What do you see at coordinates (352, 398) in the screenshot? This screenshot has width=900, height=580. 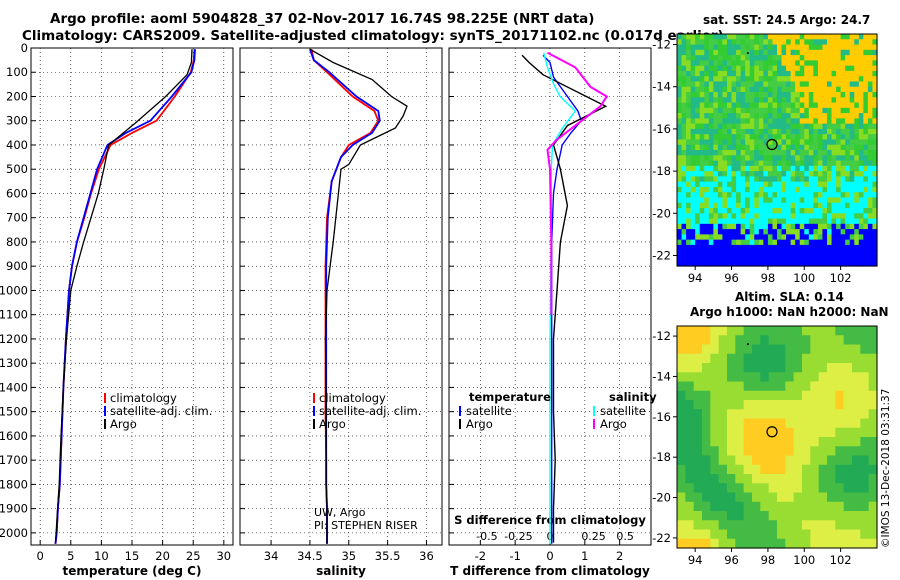 I see `legend-label: climatology` at bounding box center [352, 398].